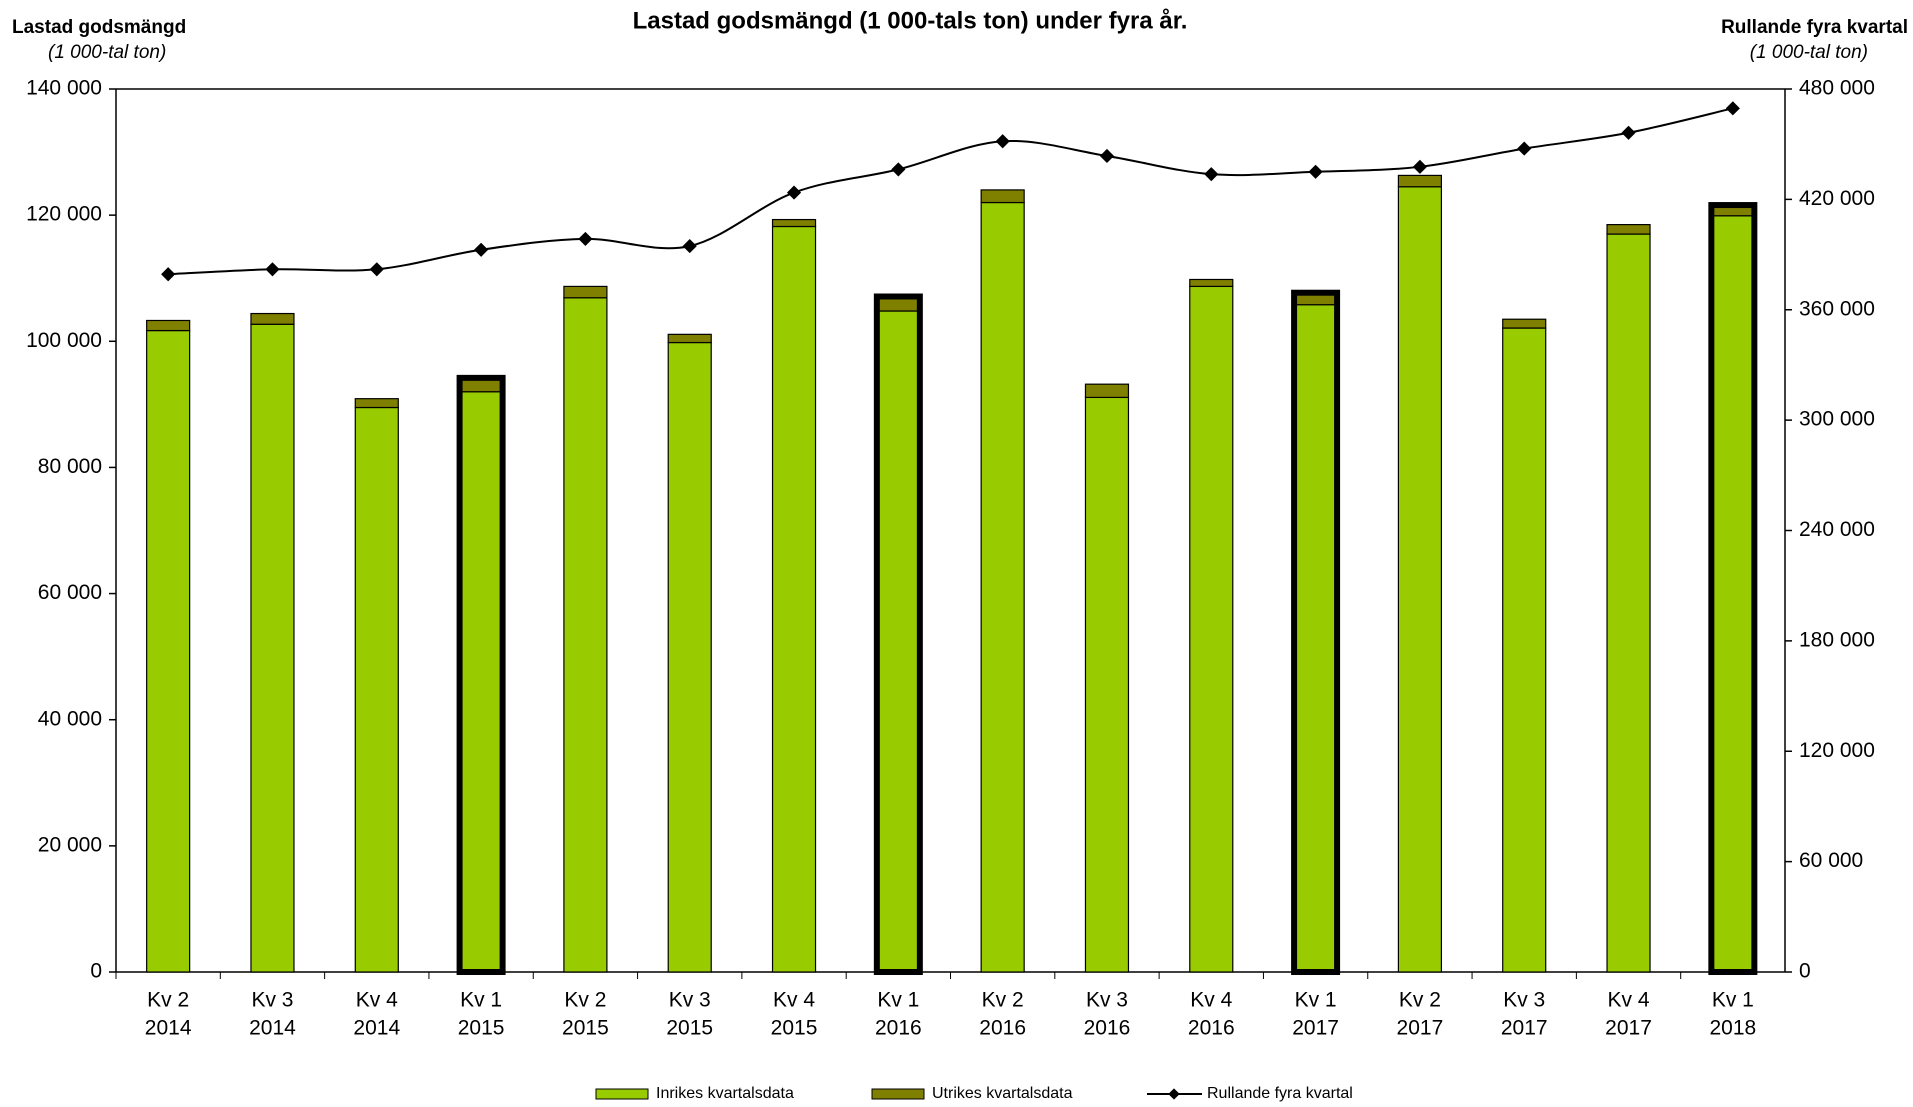  What do you see at coordinates (1837, 750) in the screenshot?
I see `y2-tick-label: 120 000` at bounding box center [1837, 750].